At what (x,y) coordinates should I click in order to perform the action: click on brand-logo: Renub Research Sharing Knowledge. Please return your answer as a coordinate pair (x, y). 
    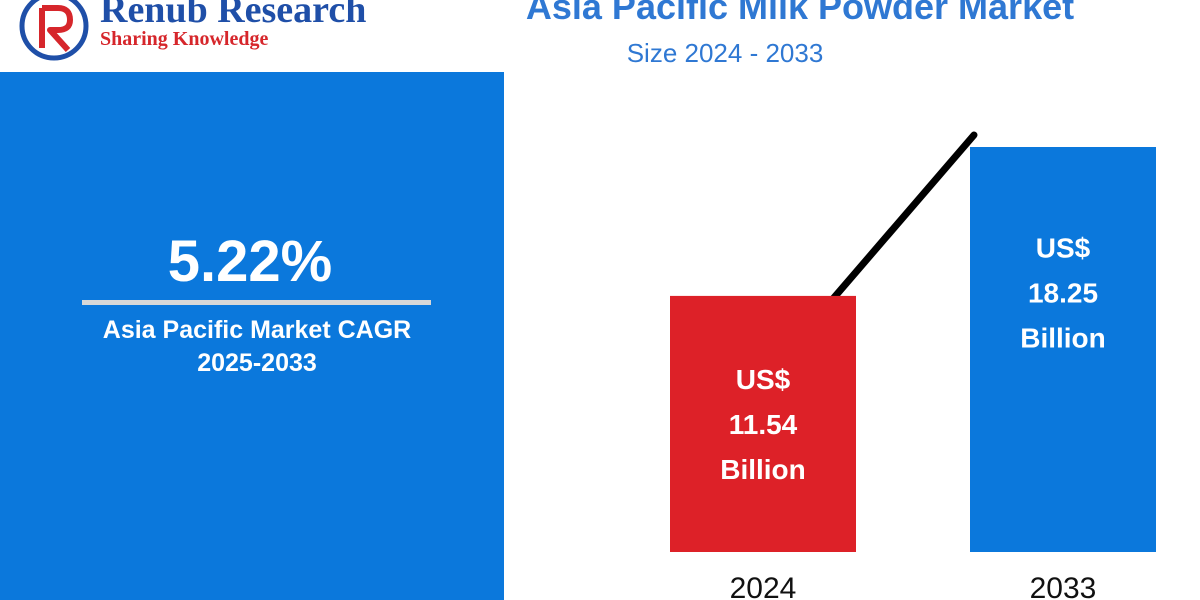
    Looking at the image, I should click on (230, 35).